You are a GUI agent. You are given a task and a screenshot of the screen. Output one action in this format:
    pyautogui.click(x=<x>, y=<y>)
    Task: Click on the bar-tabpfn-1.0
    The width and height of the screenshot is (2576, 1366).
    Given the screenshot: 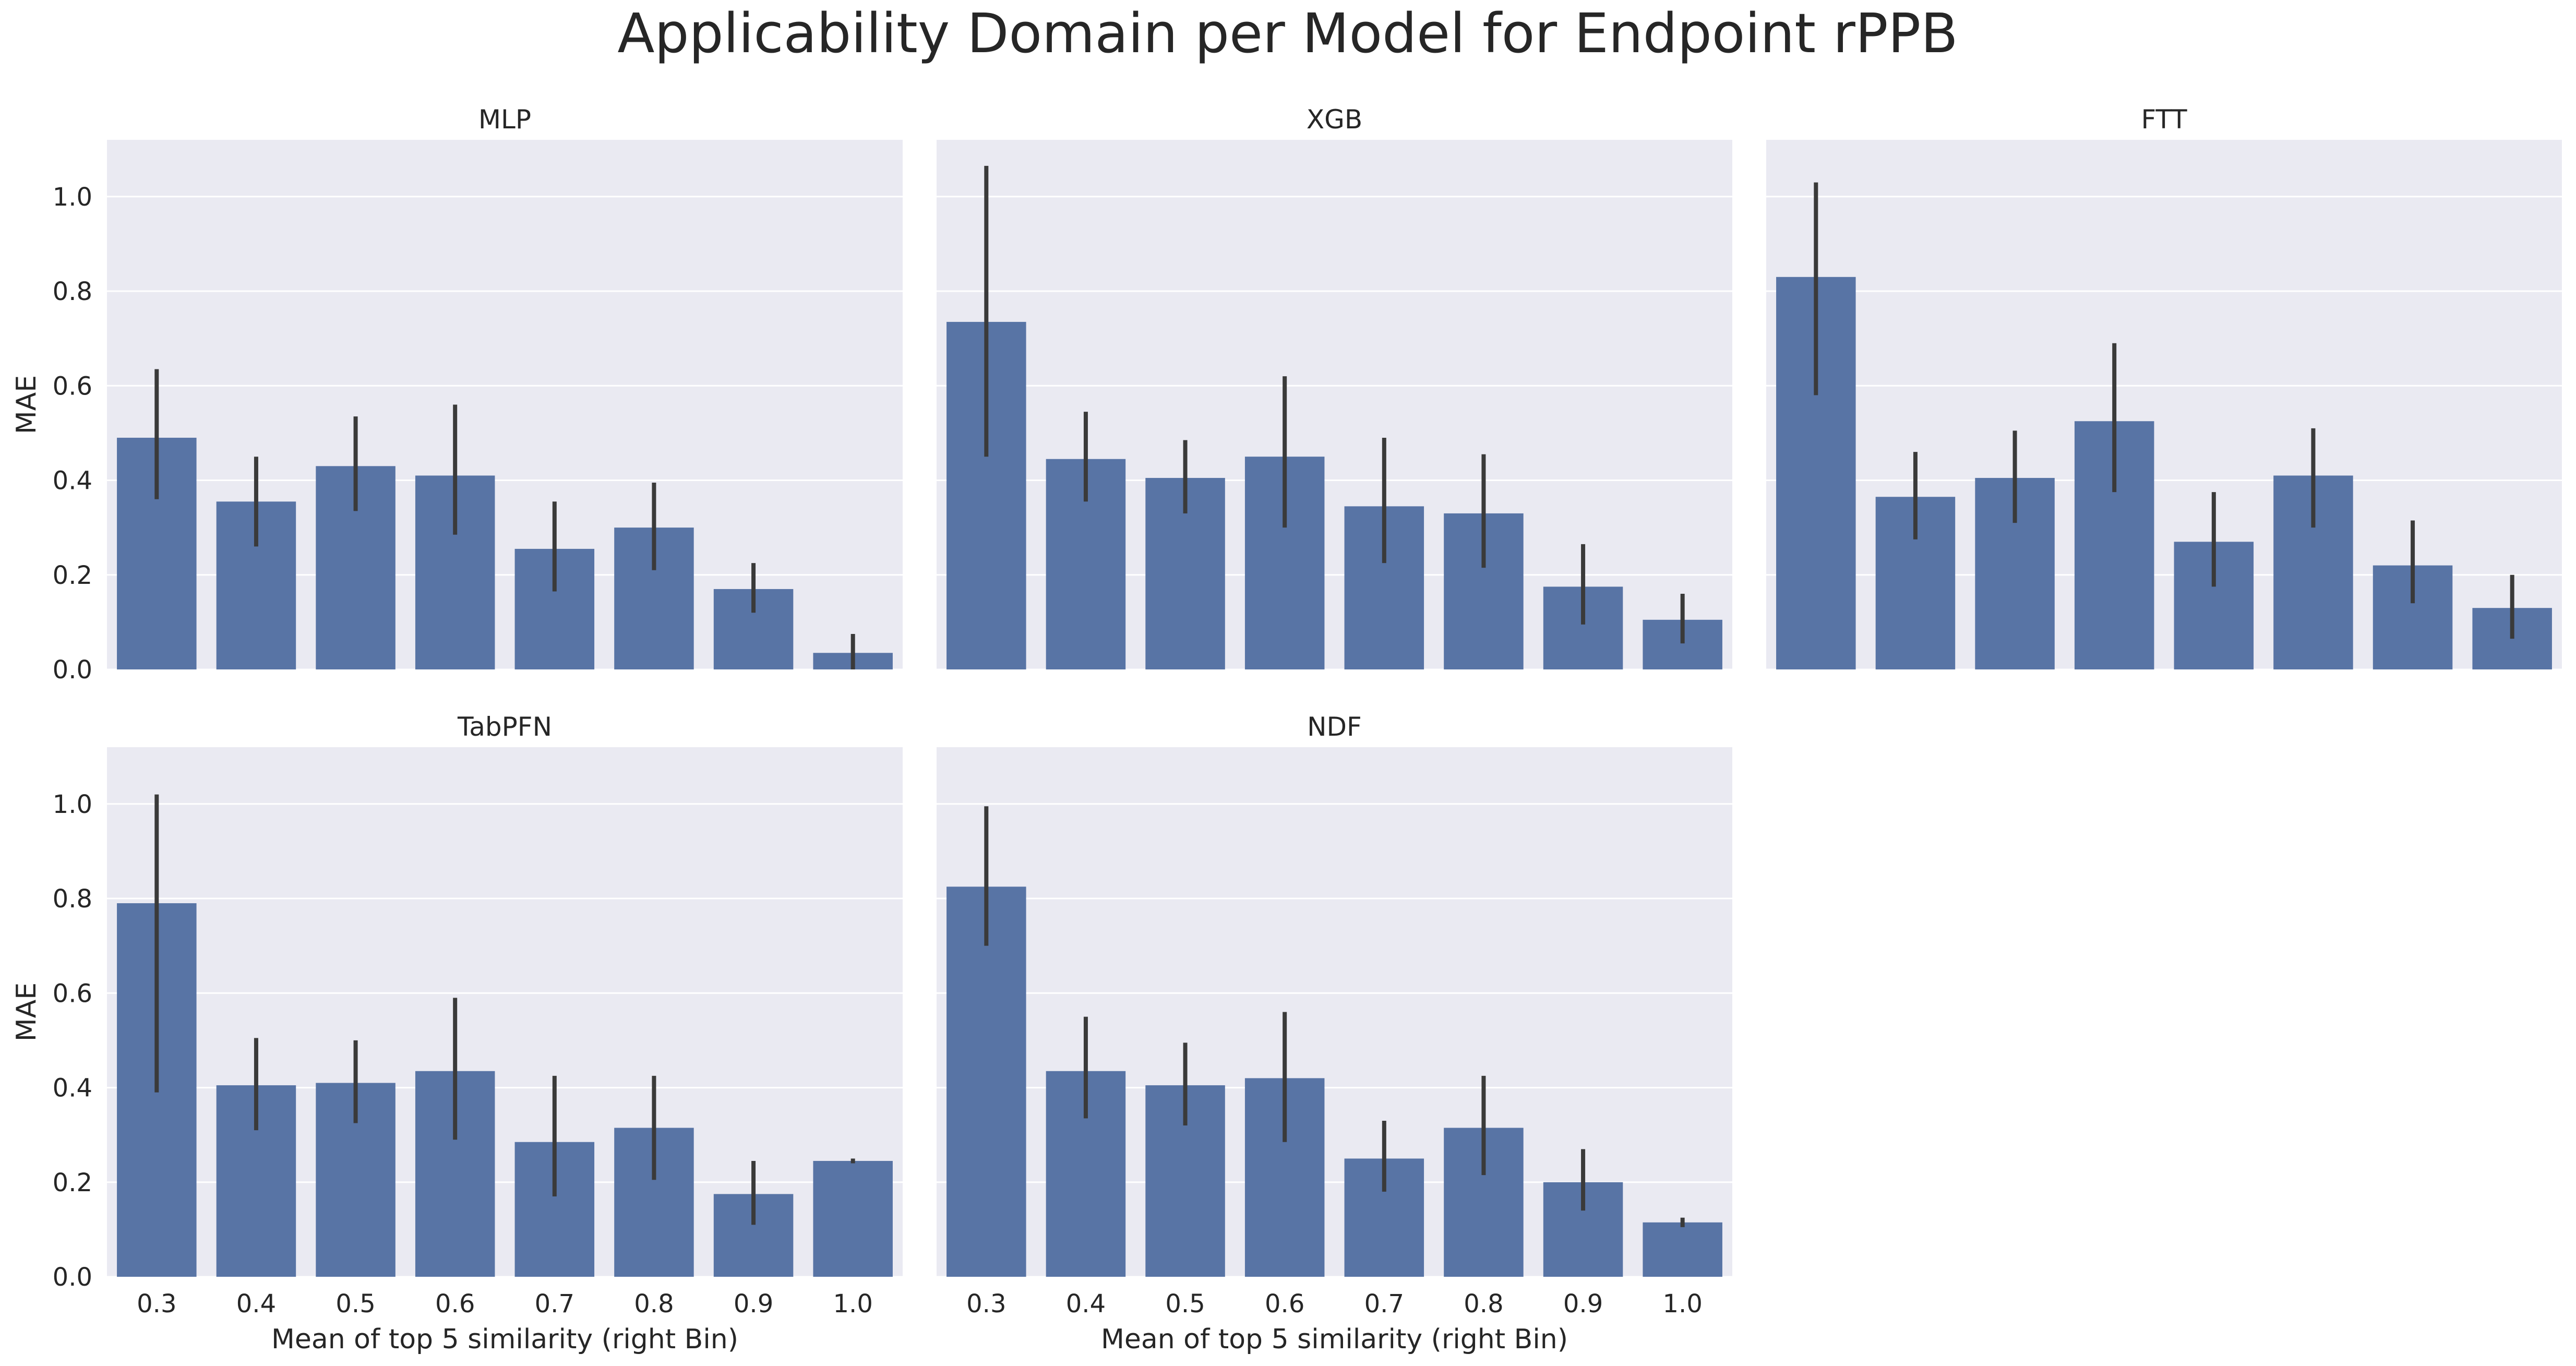 What is the action you would take?
    pyautogui.click(x=853, y=1219)
    